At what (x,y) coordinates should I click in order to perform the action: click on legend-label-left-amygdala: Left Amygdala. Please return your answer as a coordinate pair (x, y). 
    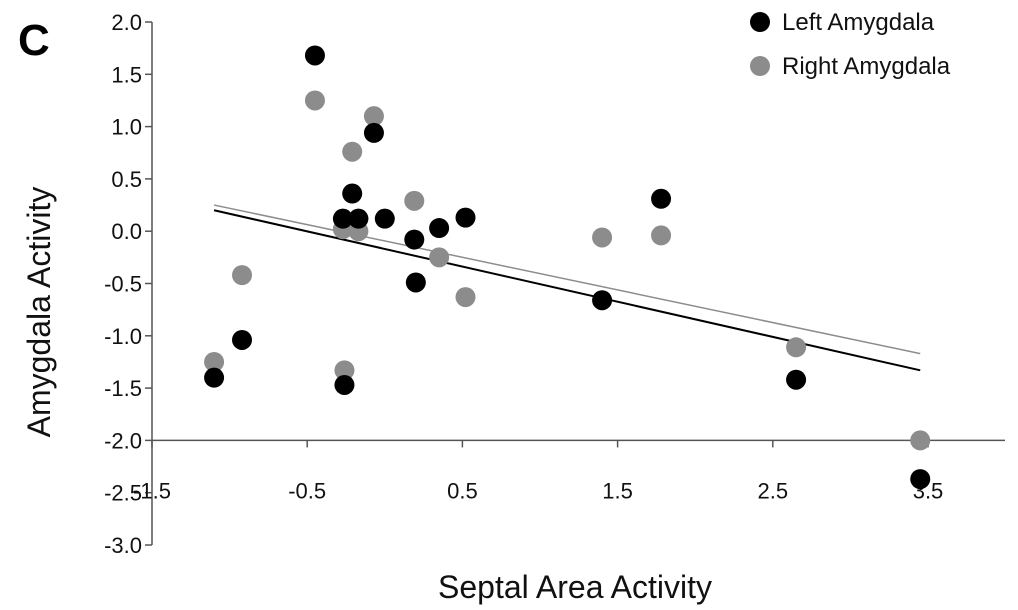
    Looking at the image, I should click on (858, 22).